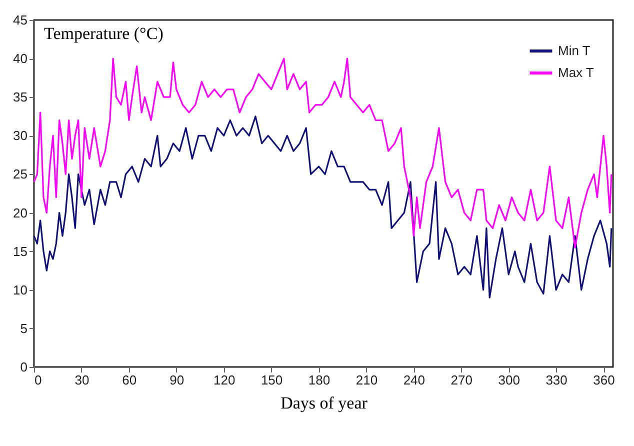 This screenshot has width=634, height=446. I want to click on x-tick-label: 210, so click(367, 380).